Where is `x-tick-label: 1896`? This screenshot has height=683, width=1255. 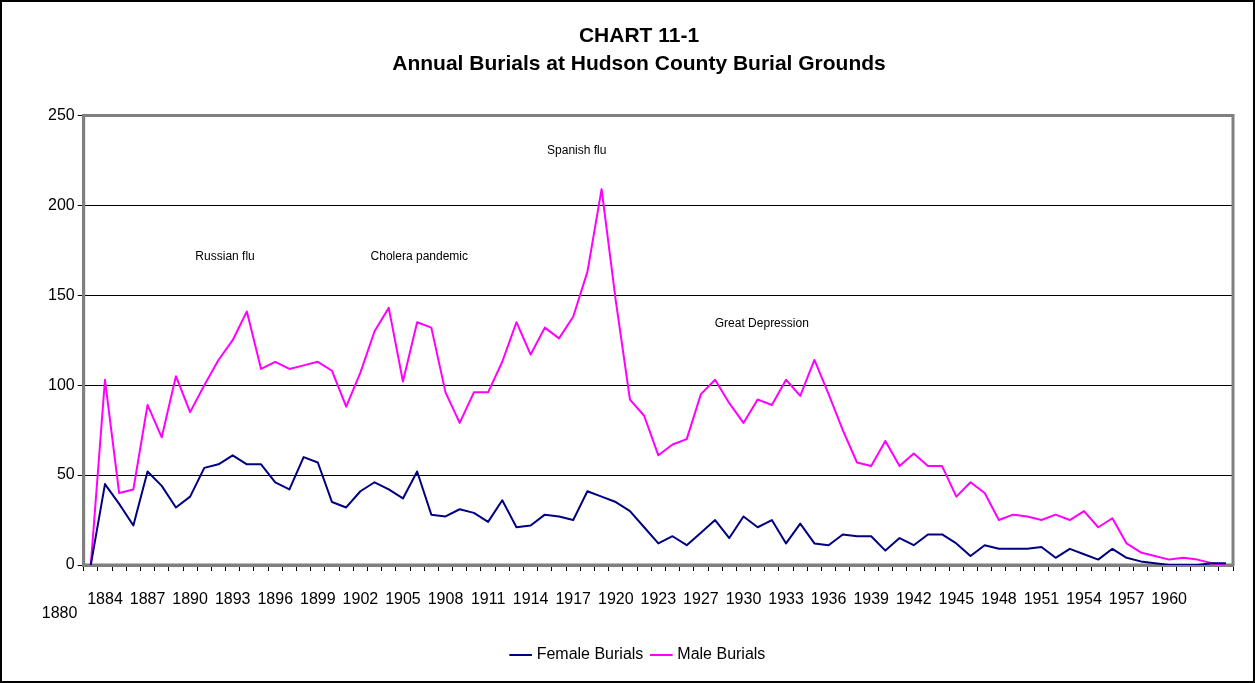
x-tick-label: 1896 is located at coordinates (275, 599).